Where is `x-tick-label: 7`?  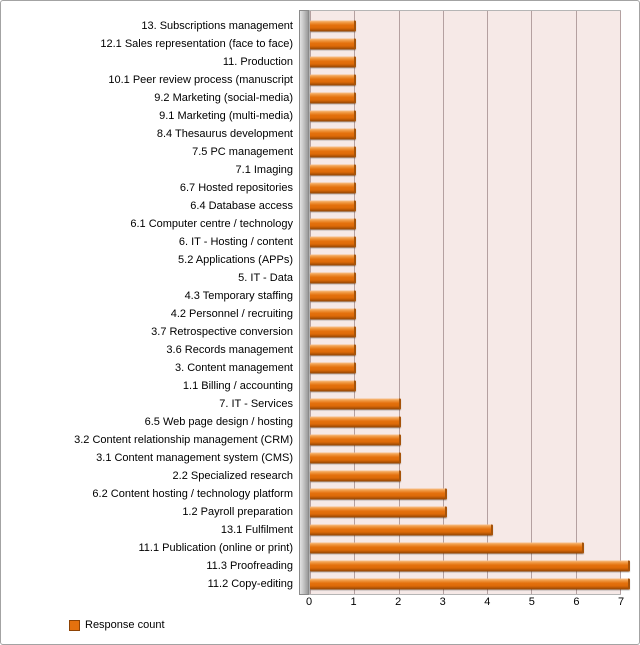
x-tick-label: 7 is located at coordinates (621, 602).